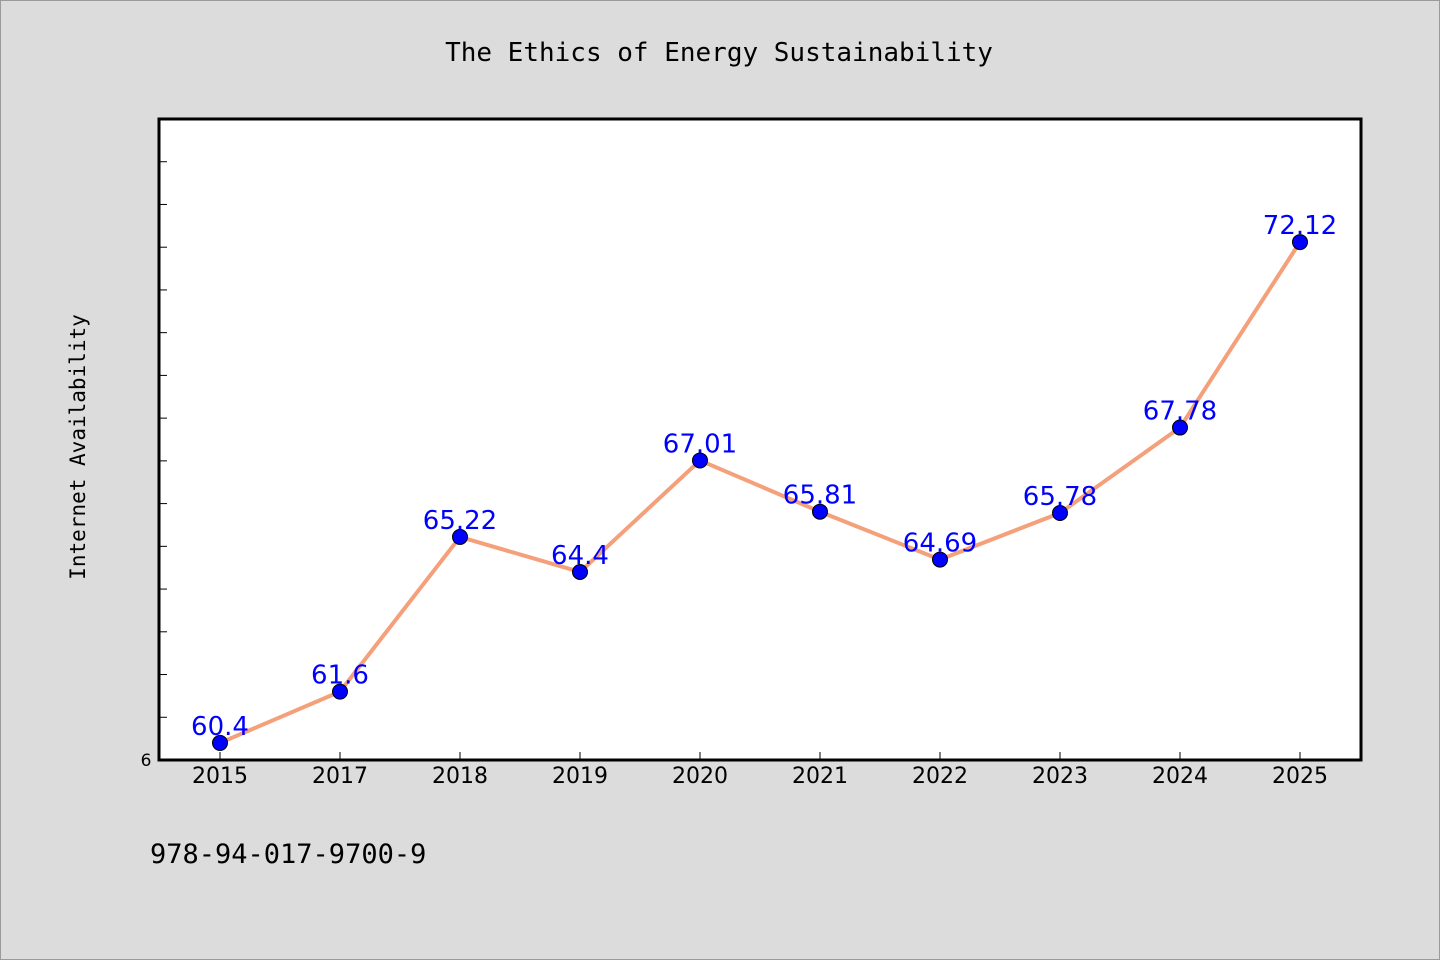  I want to click on data-label: 72.12, so click(1300, 226).